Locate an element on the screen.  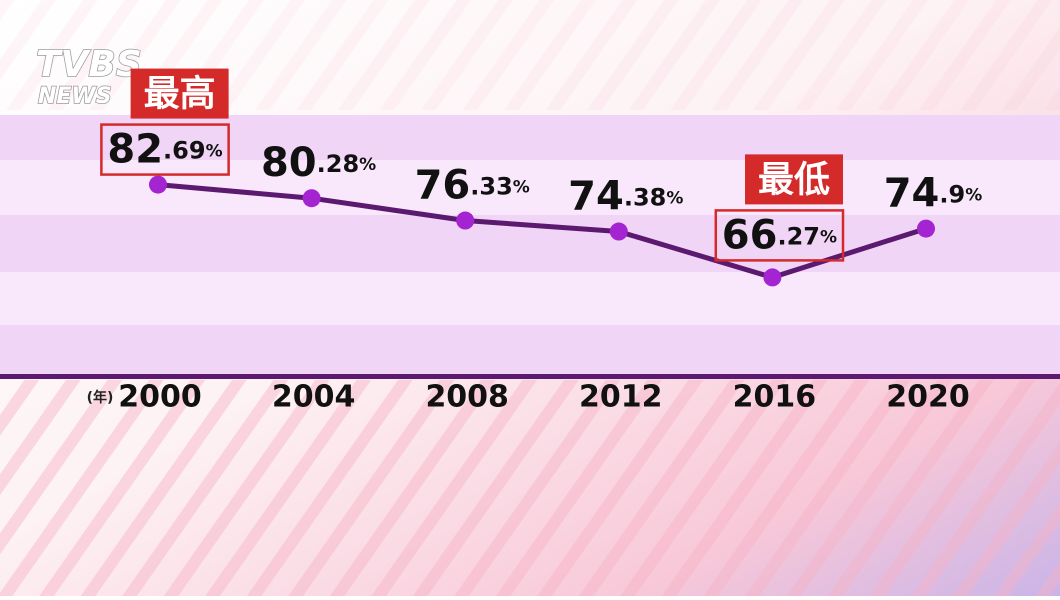
x-tick-label: 2008 is located at coordinates (467, 397).